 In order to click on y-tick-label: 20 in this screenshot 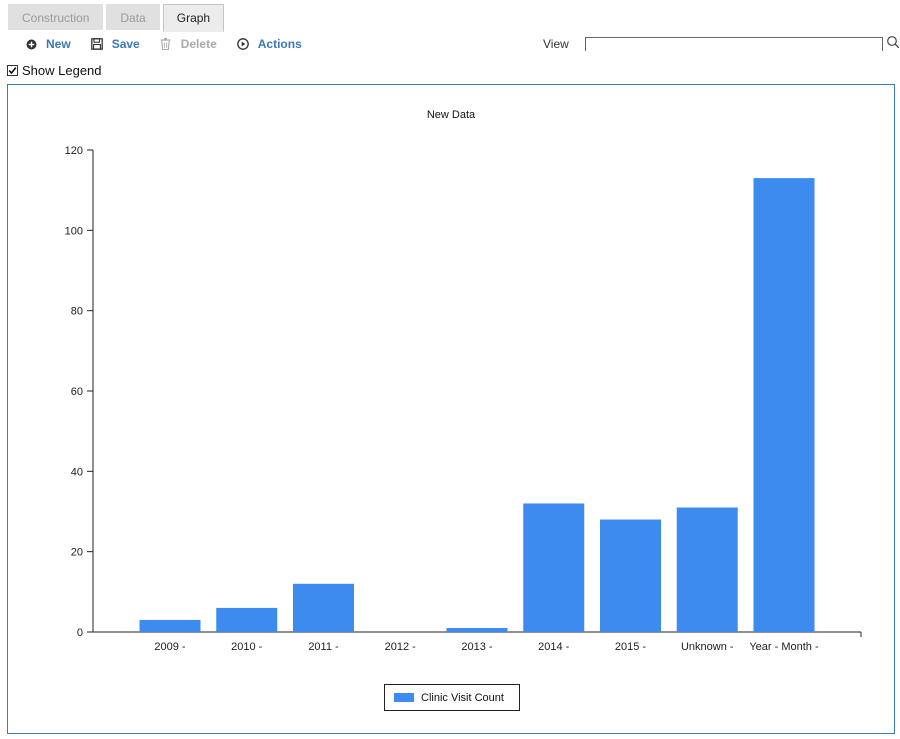, I will do `click(77, 553)`.